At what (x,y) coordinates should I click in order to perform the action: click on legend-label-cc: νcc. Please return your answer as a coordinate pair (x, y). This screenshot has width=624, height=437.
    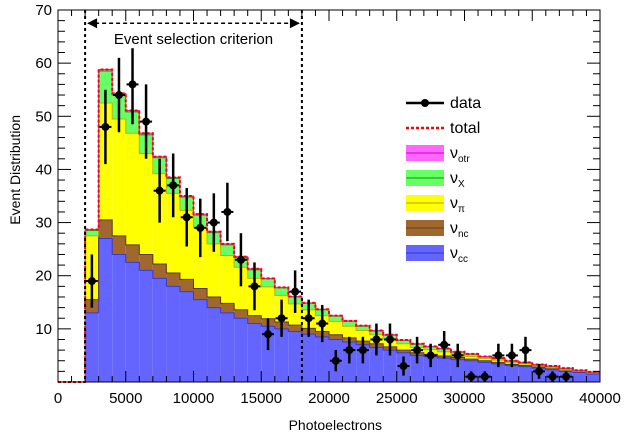
    Looking at the image, I should click on (459, 255).